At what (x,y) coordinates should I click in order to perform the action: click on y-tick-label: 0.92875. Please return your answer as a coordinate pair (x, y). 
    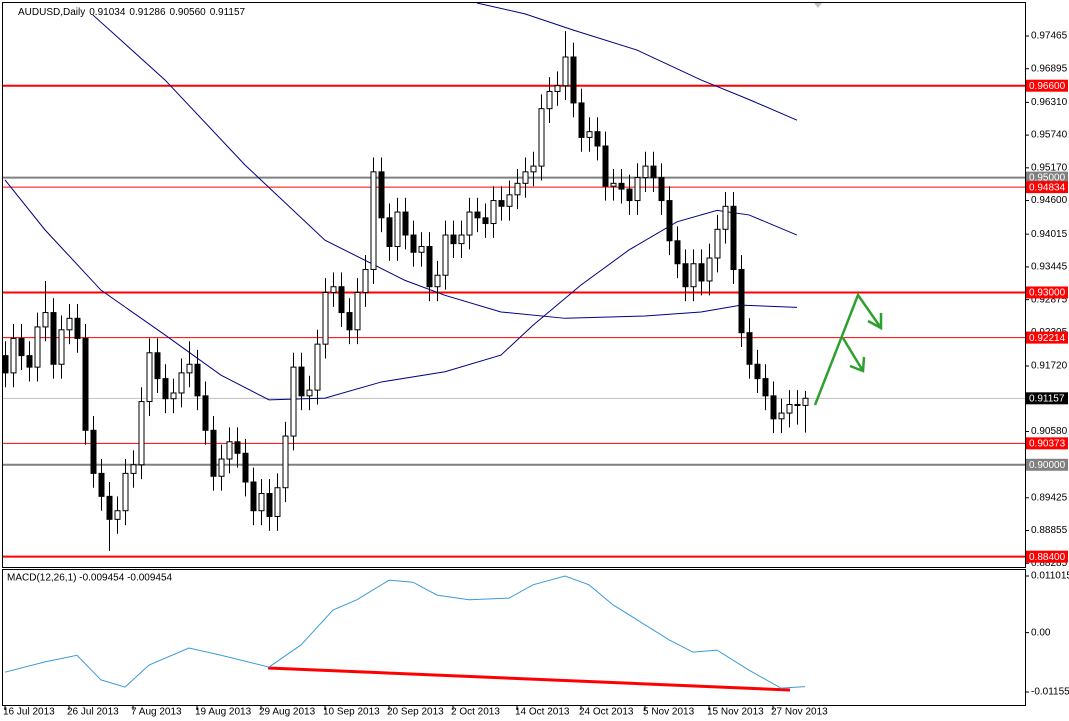
    Looking at the image, I should click on (1049, 299).